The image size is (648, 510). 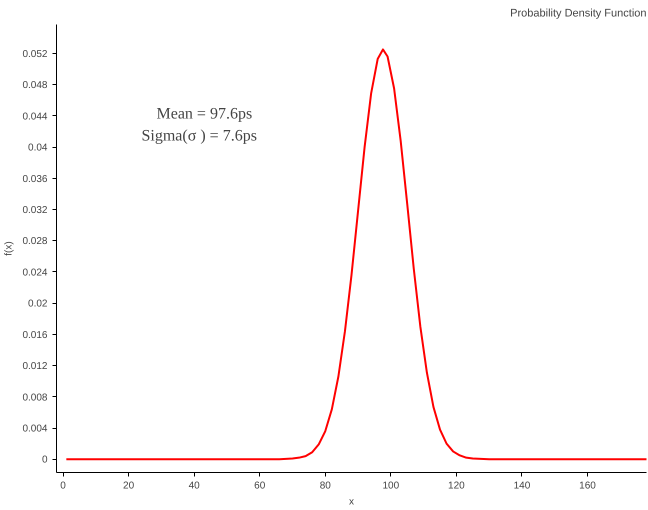 I want to click on x-tick-label: 100, so click(x=391, y=486).